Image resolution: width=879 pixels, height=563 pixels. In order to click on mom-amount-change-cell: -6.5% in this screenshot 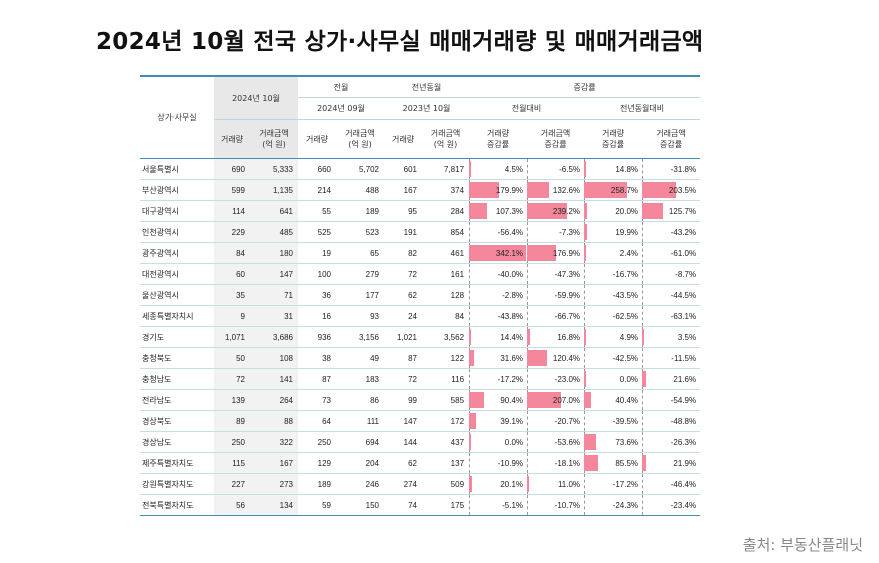, I will do `click(556, 169)`.